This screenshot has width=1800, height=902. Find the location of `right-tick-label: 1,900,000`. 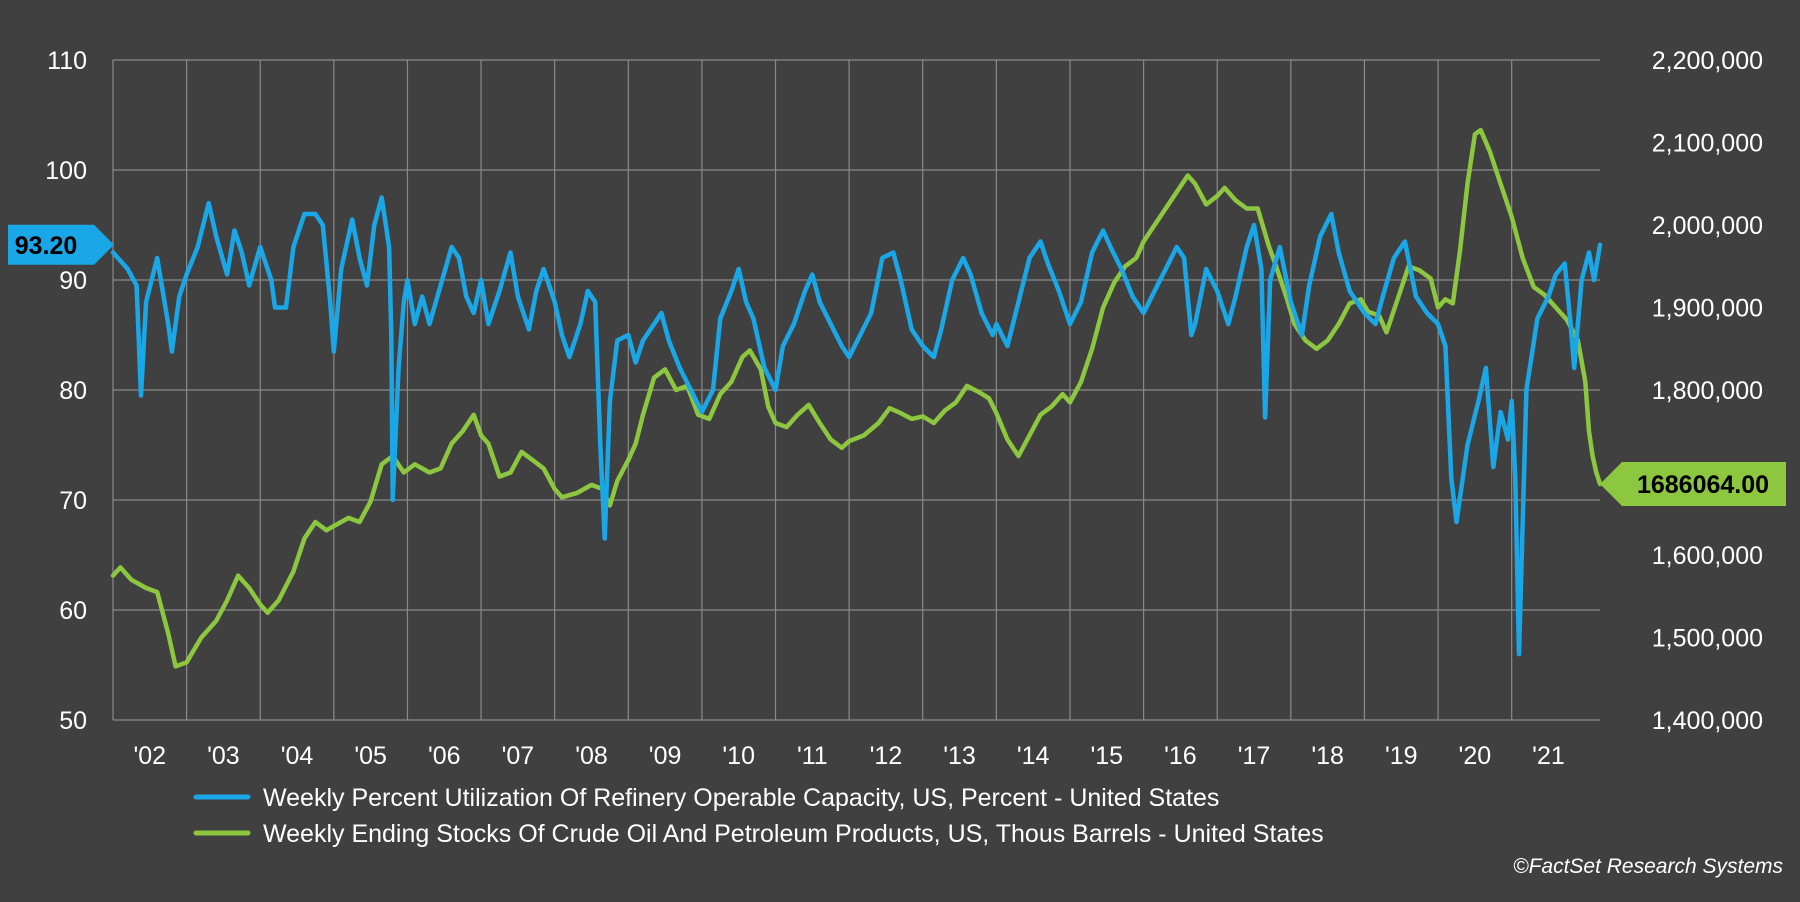

right-tick-label: 1,900,000 is located at coordinates (1707, 309).